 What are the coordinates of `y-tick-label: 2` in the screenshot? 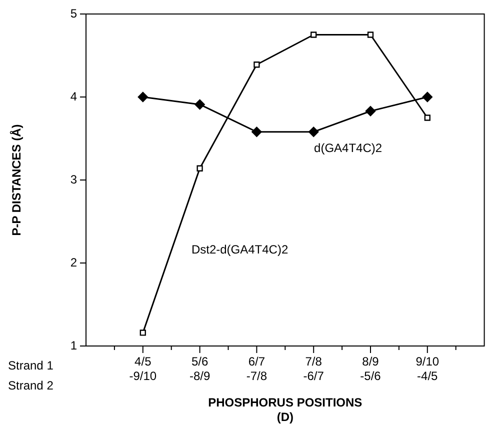 It's located at (74, 262).